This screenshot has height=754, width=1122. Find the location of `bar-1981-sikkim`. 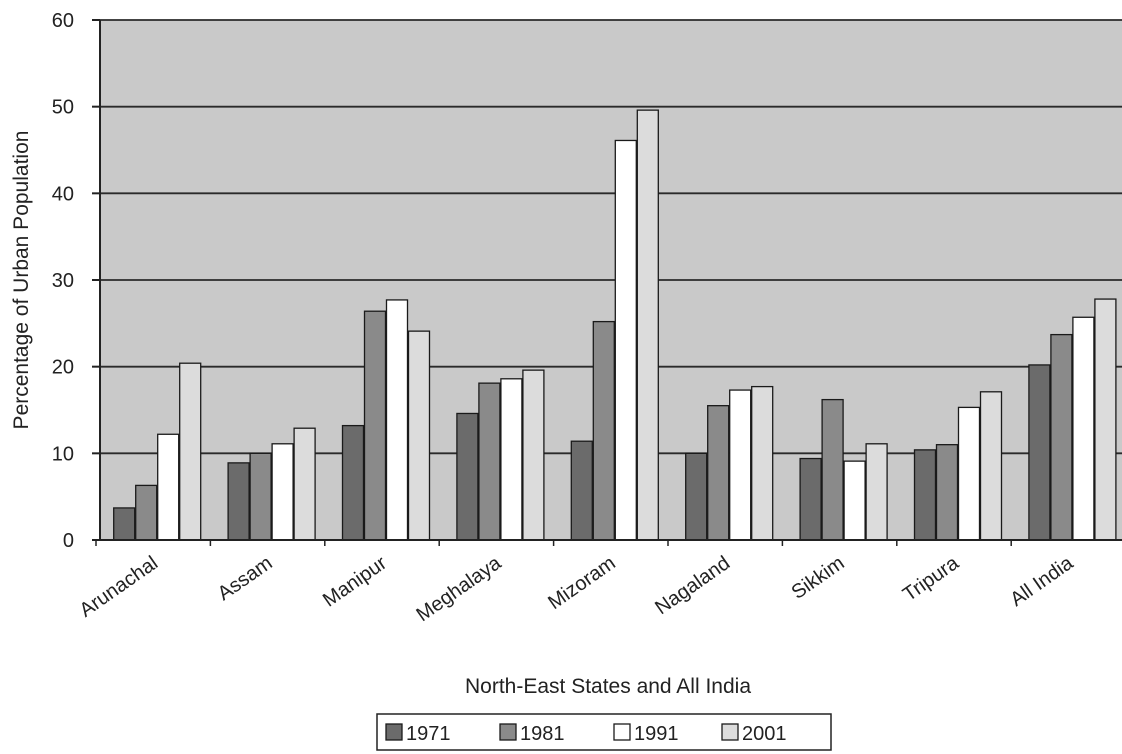

bar-1981-sikkim is located at coordinates (832, 469).